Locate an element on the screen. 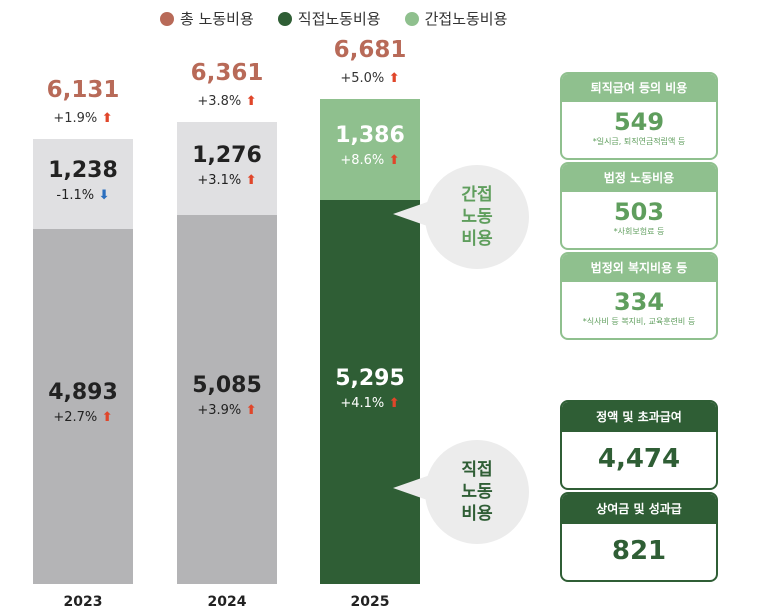 This screenshot has width=767, height=616. direct-change-label: +3.9% ⬆ is located at coordinates (227, 410).